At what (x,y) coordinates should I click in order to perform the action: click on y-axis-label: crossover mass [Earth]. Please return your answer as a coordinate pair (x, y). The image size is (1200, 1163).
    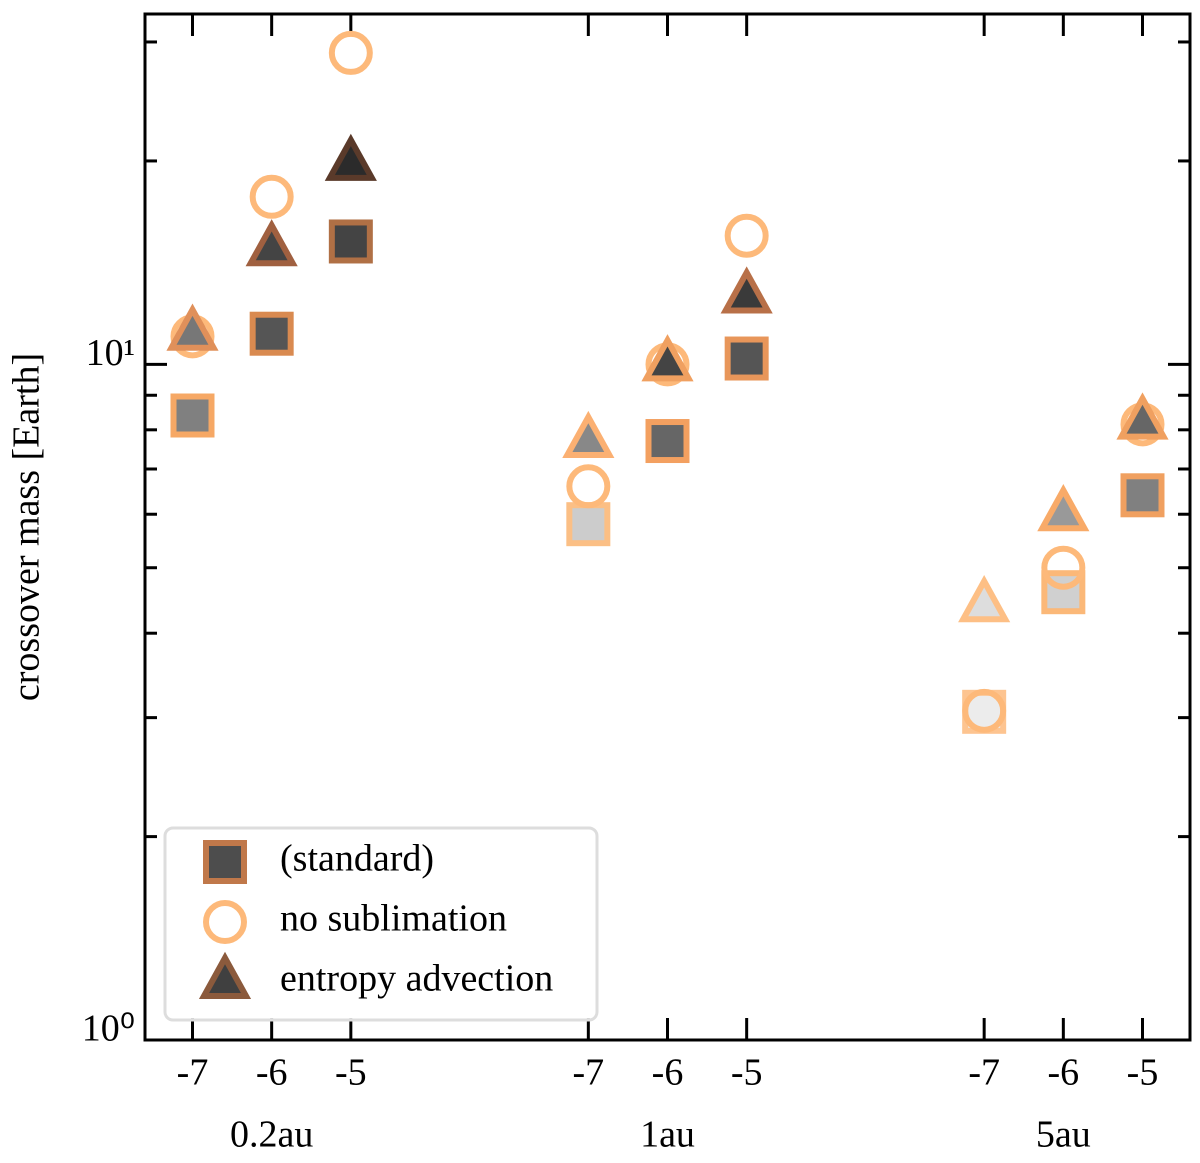
    Looking at the image, I should click on (27, 527).